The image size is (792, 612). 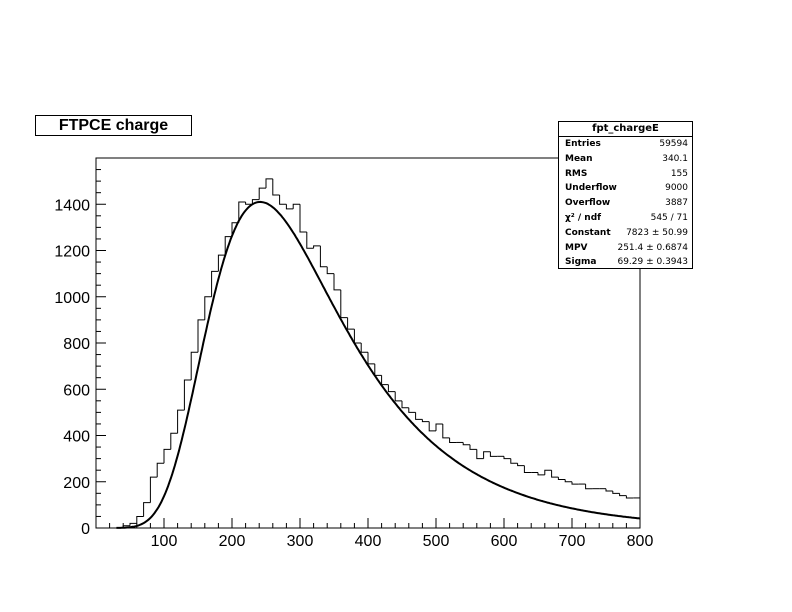 What do you see at coordinates (579, 158) in the screenshot?
I see `stats-label: Mean` at bounding box center [579, 158].